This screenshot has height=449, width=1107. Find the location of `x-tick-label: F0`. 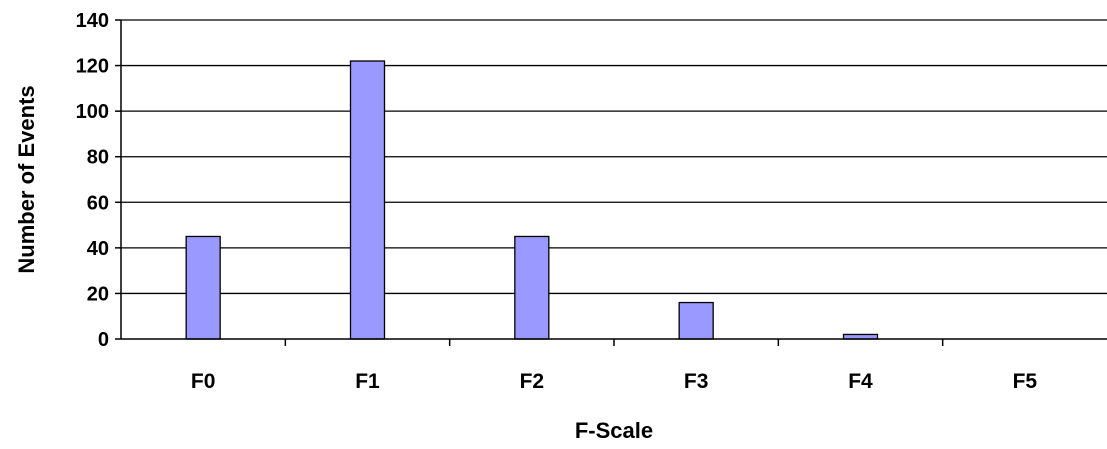

x-tick-label: F0 is located at coordinates (203, 381).